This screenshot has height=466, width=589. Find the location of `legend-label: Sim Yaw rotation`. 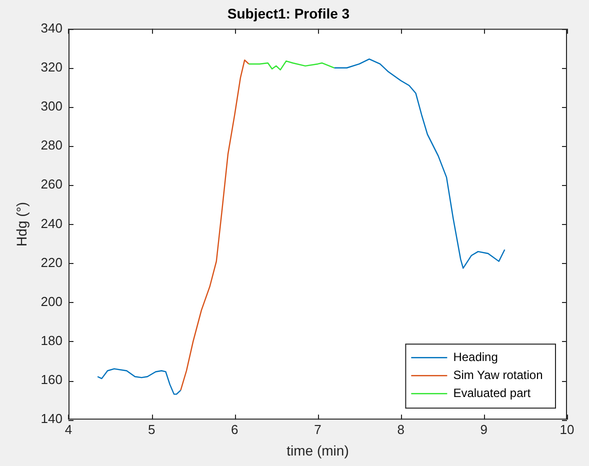

legend-label: Sim Yaw rotation is located at coordinates (498, 375).